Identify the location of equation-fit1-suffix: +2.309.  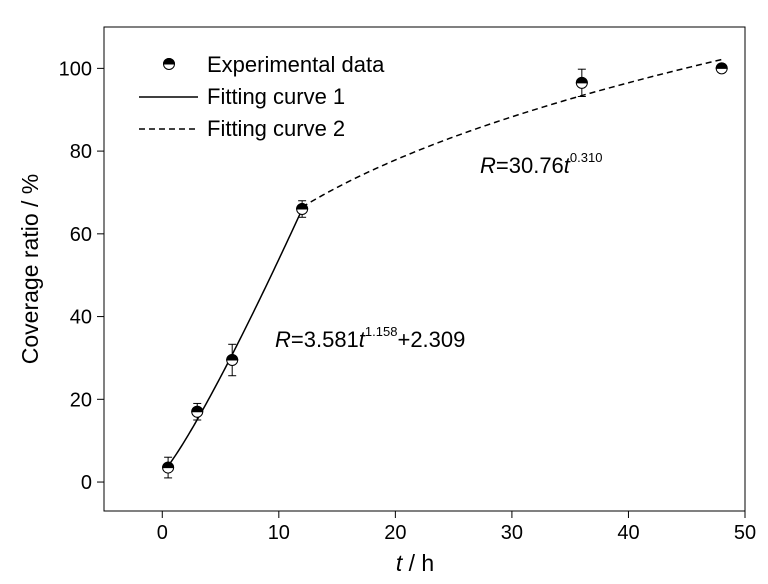
(431, 339).